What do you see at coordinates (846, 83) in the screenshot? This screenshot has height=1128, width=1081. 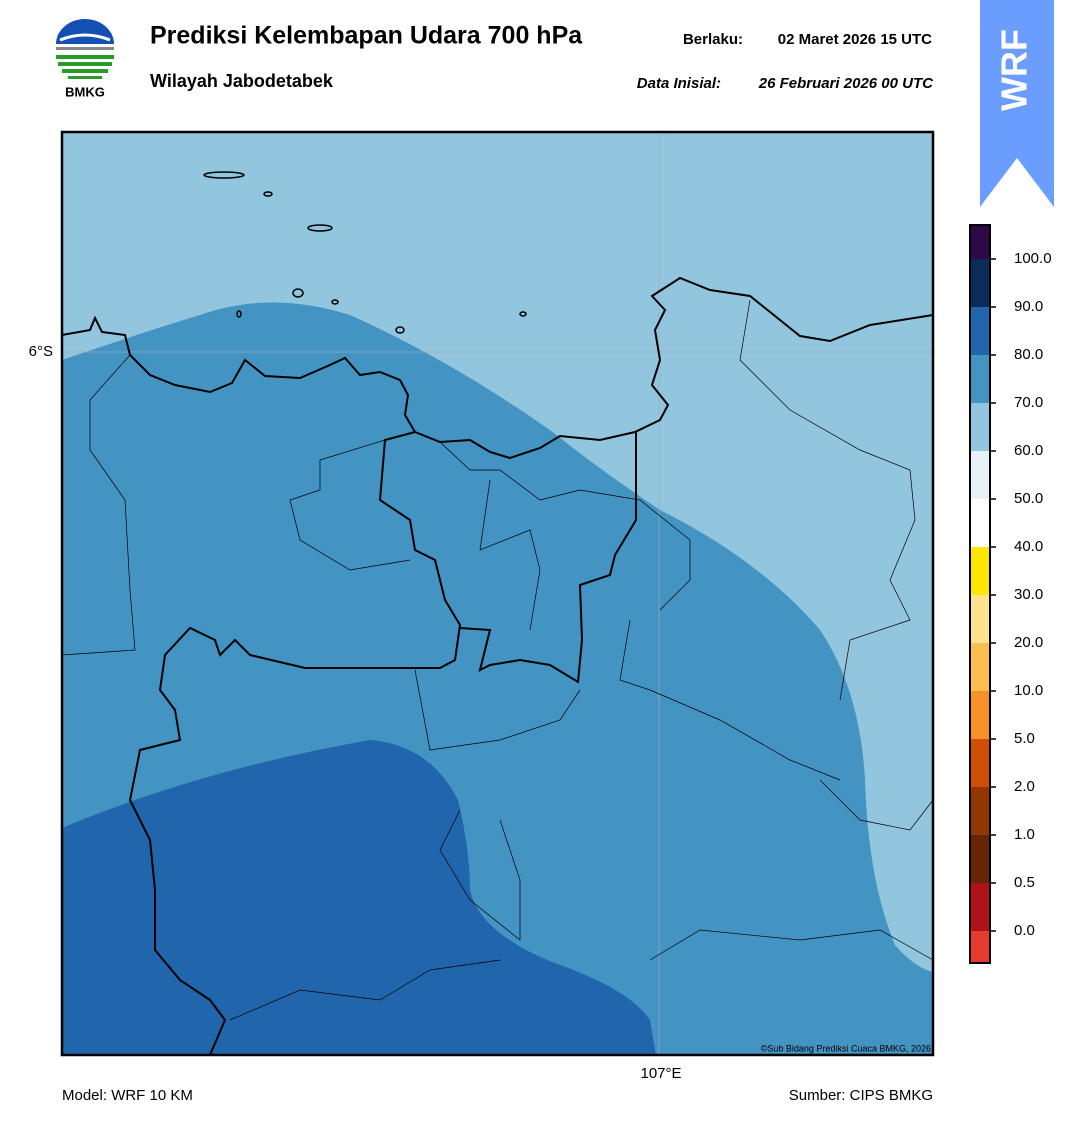 I see `init-time: 26 Februari 2026 00 UTC` at bounding box center [846, 83].